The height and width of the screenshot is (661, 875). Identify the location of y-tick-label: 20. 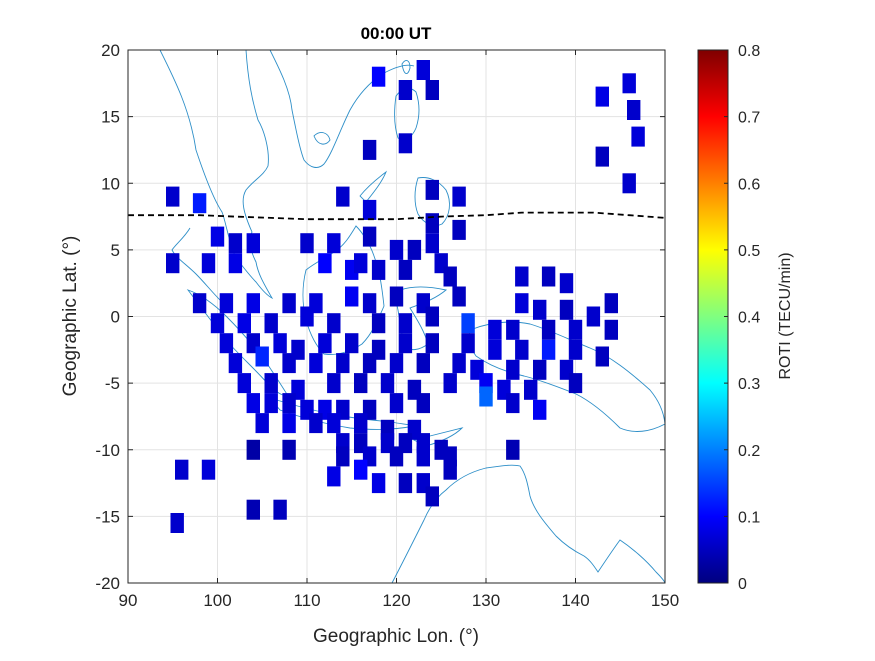
(110, 50).